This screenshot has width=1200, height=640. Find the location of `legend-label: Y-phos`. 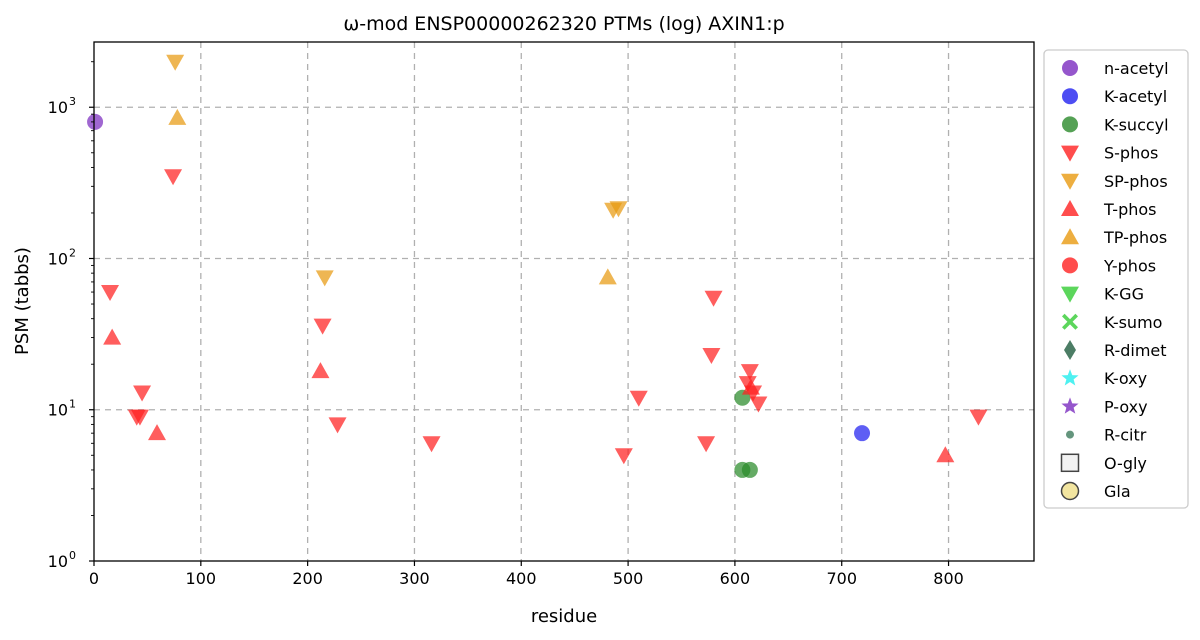

legend-label: Y-phos is located at coordinates (1129, 265).